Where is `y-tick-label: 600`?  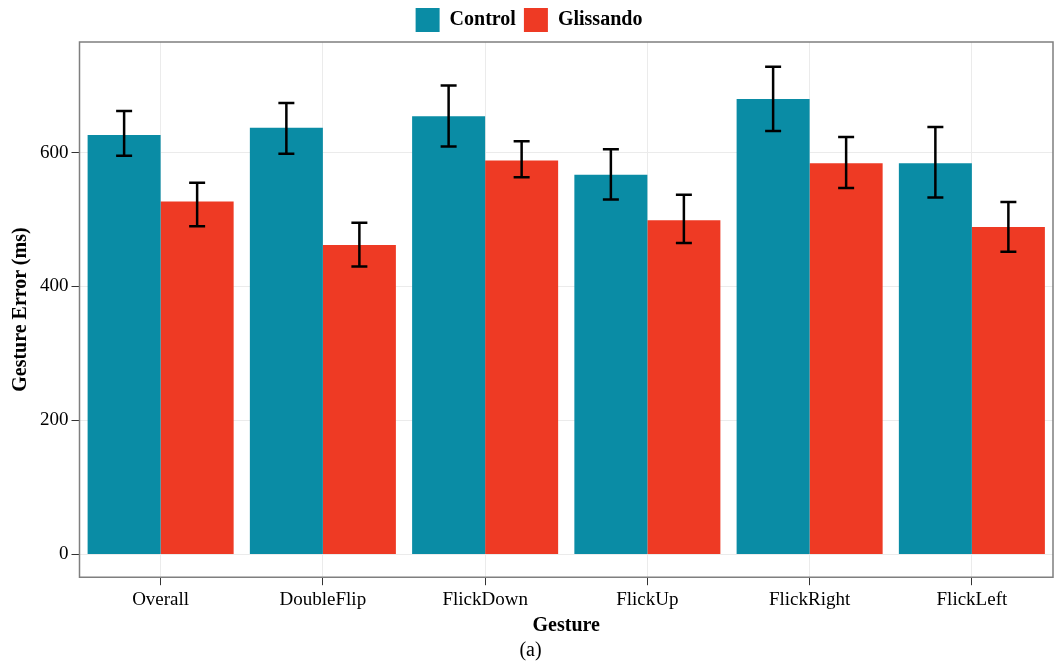 y-tick-label: 600 is located at coordinates (54, 151).